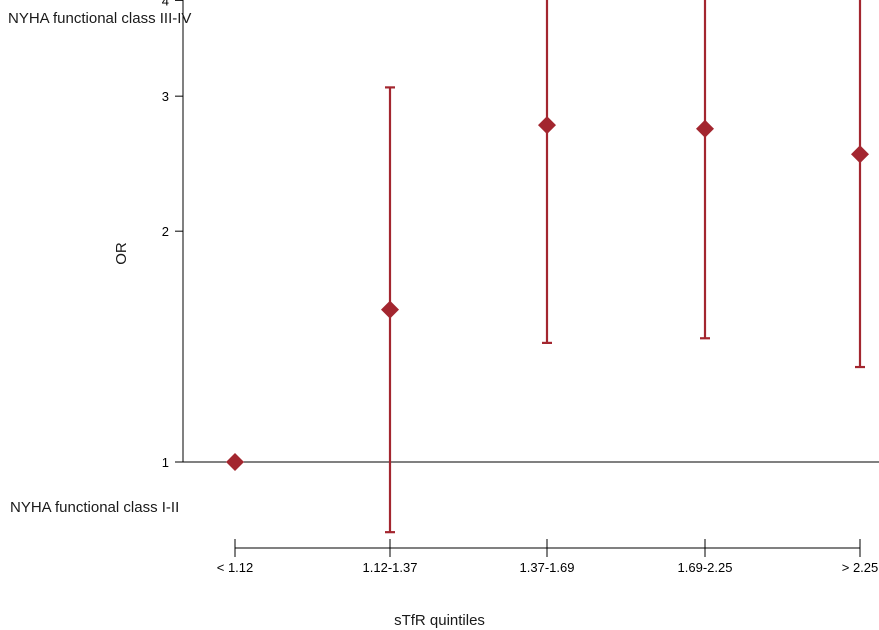  What do you see at coordinates (121, 253) in the screenshot?
I see `y-axis-label: OR` at bounding box center [121, 253].